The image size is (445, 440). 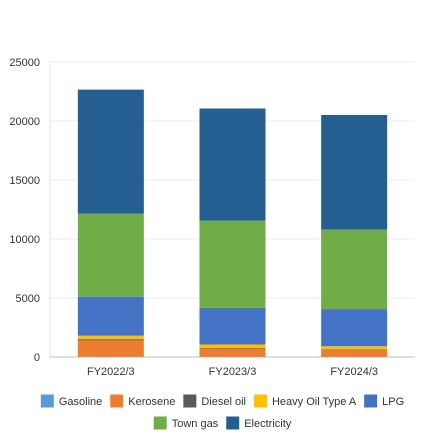 I want to click on legend-item-gasoline: Gasoline, so click(x=71, y=401).